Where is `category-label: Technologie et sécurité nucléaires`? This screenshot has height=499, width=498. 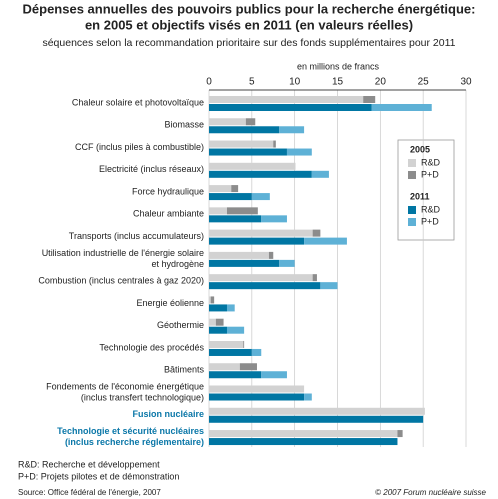
category-label: Technologie et sécurité nucléaires is located at coordinates (130, 431).